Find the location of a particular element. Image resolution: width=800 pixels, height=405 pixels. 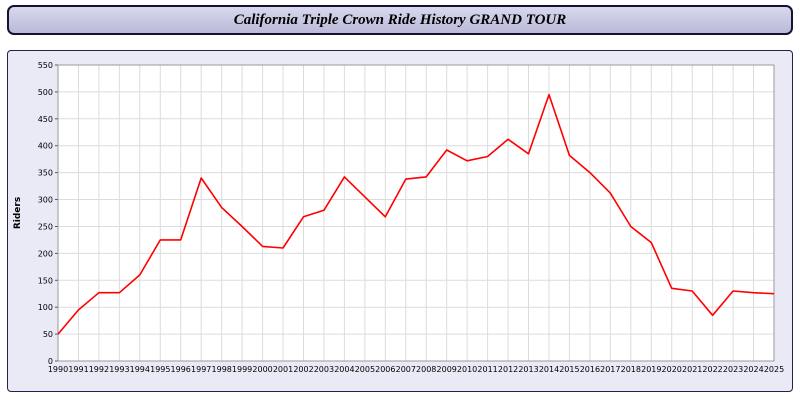

svg-text: 2002 is located at coordinates (303, 369).